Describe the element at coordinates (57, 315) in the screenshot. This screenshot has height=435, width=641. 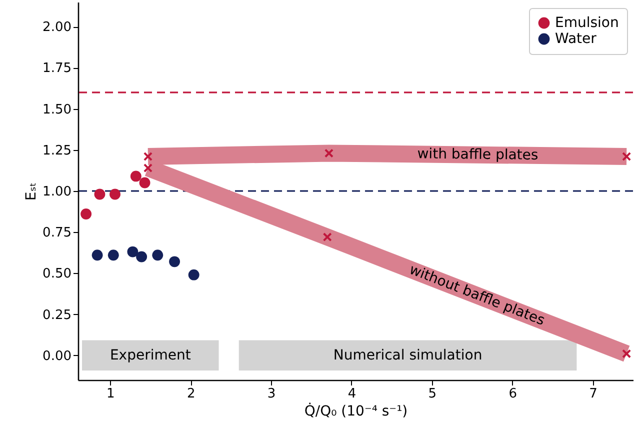
I see `y-tick-label: 0.25` at that location.